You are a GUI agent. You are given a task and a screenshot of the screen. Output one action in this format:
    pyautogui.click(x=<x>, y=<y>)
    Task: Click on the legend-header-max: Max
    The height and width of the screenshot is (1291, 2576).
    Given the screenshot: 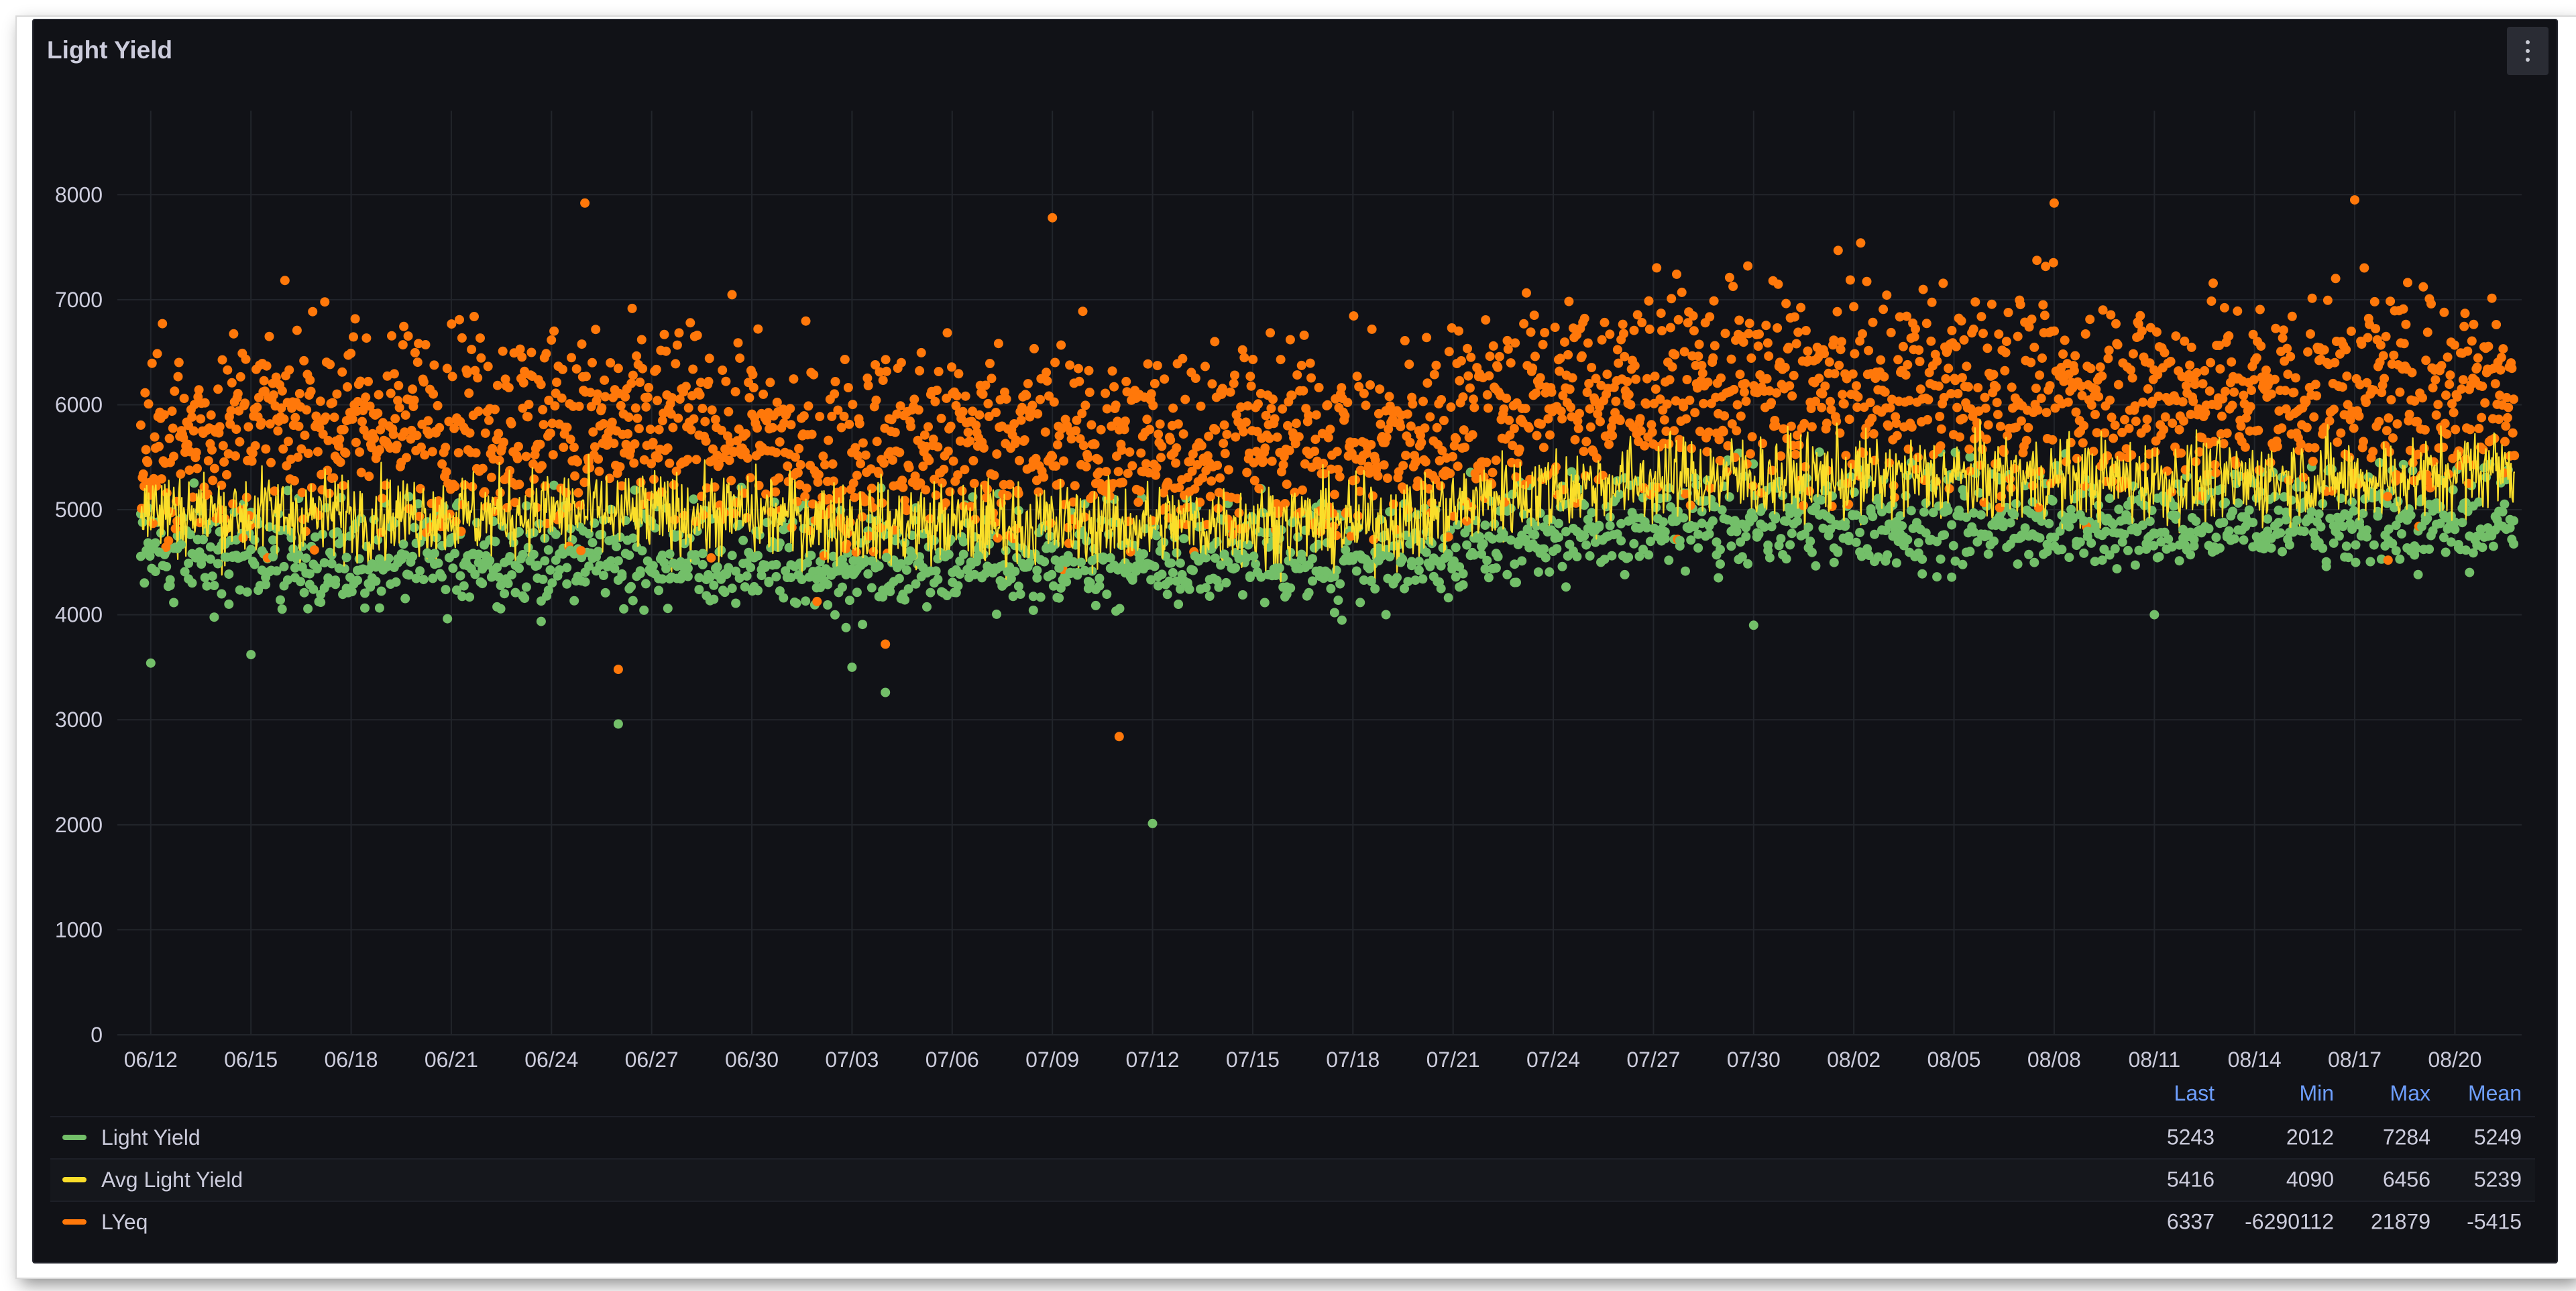 What is the action you would take?
    pyautogui.click(x=2410, y=1093)
    